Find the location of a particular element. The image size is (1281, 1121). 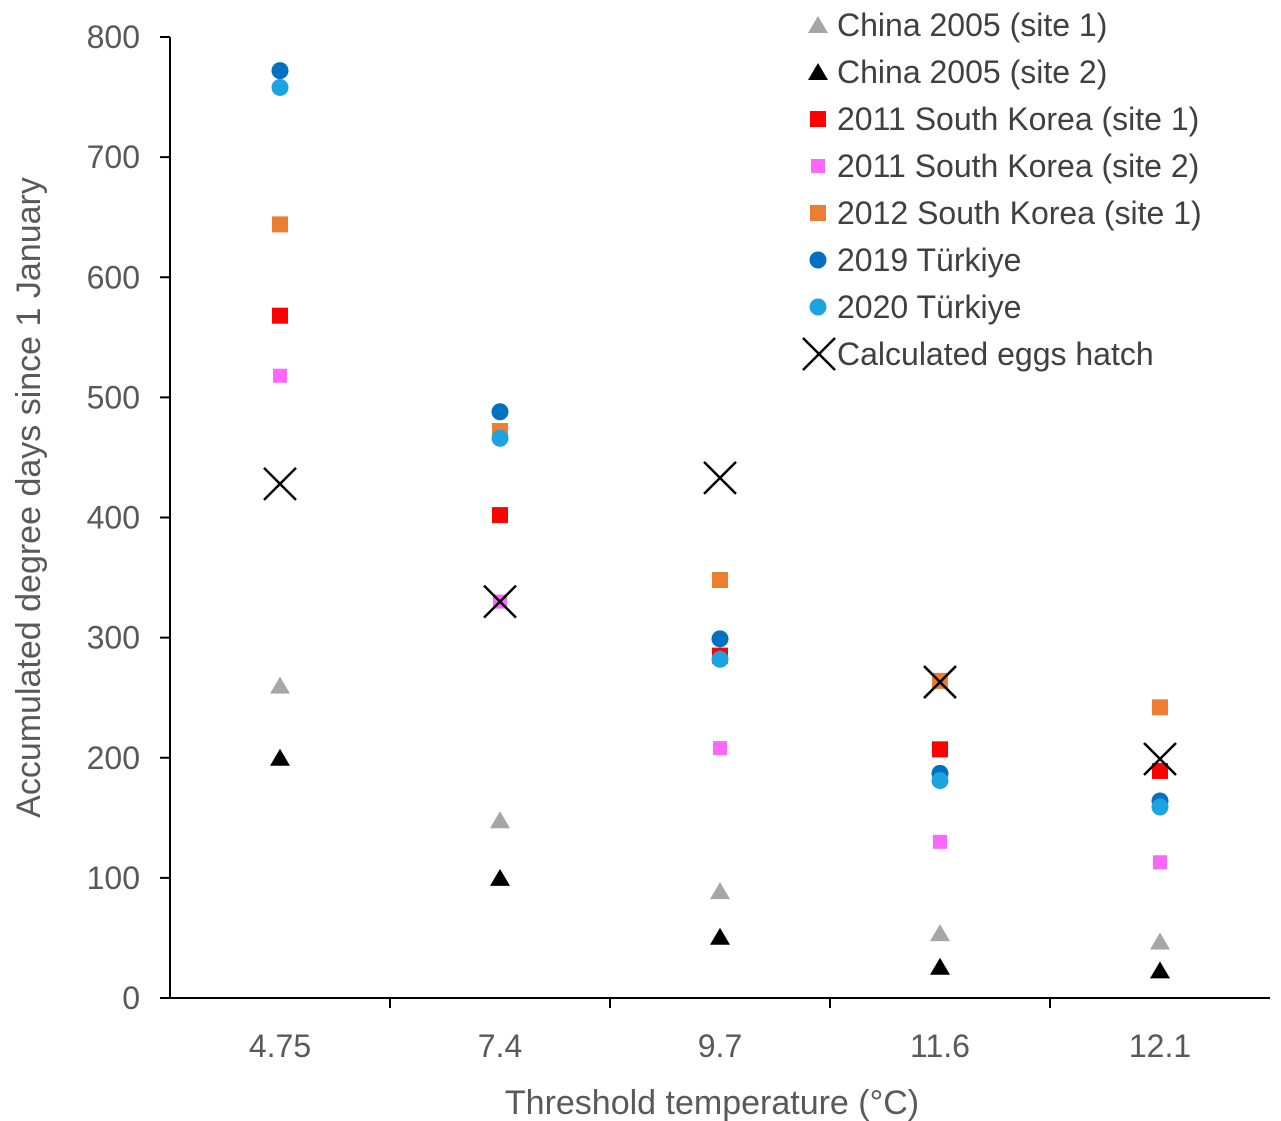

y-tick-label: 200 is located at coordinates (113, 758).